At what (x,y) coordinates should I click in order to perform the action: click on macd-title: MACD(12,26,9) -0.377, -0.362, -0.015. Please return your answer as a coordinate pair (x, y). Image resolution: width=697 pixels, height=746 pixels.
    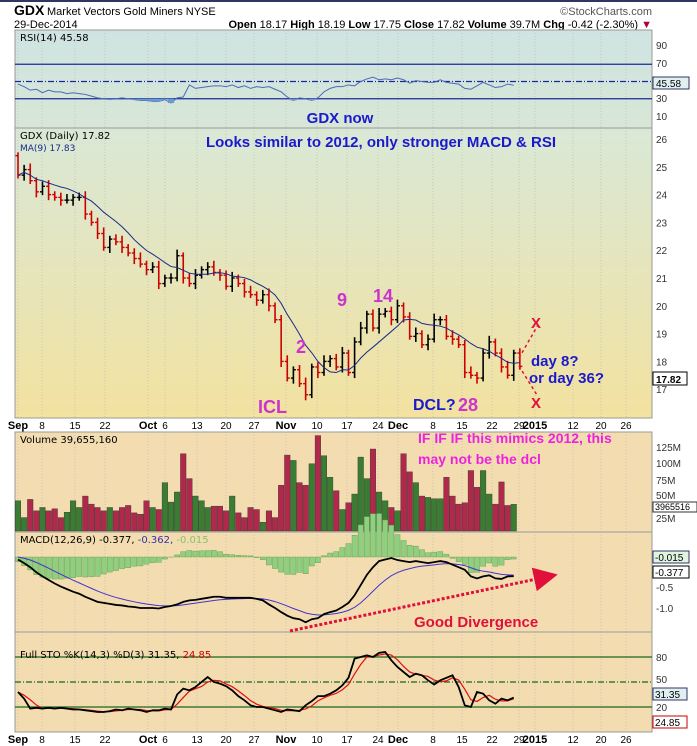
    Looking at the image, I should click on (114, 540).